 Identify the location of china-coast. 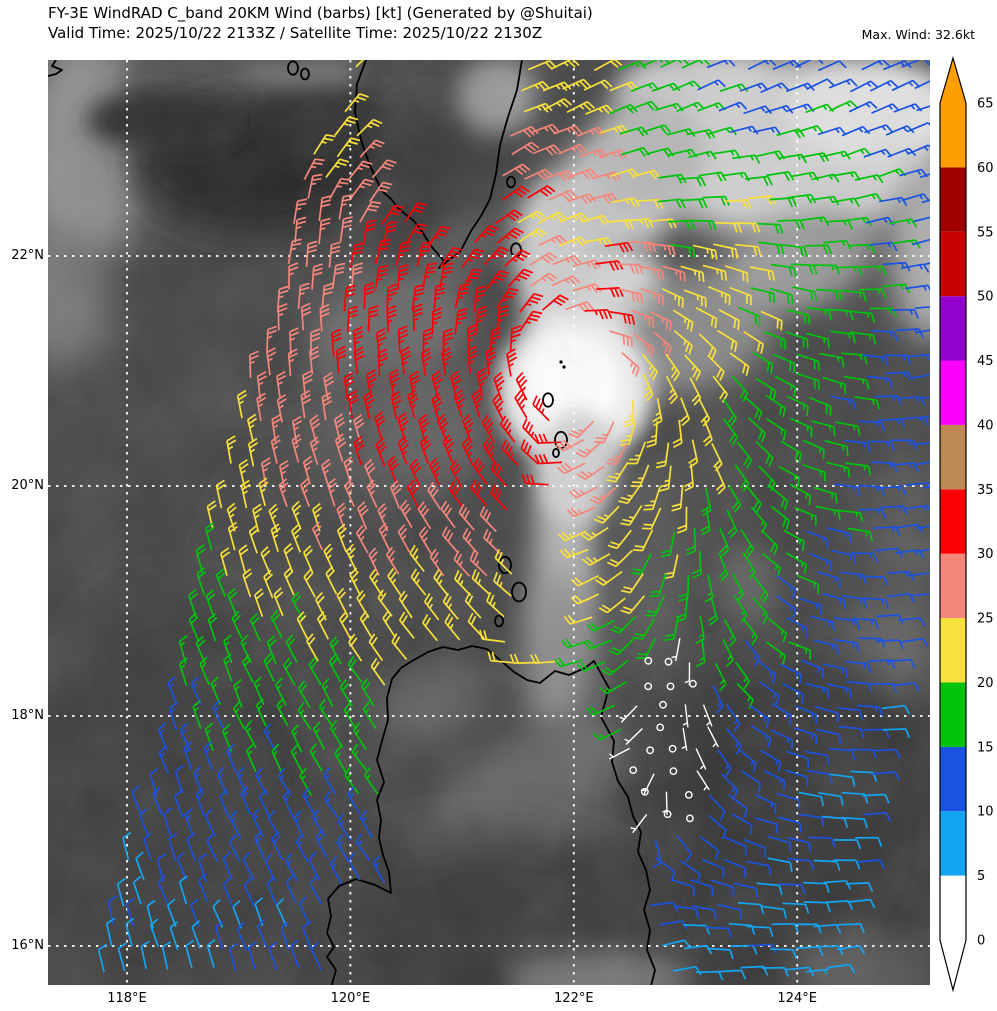
(55, 68).